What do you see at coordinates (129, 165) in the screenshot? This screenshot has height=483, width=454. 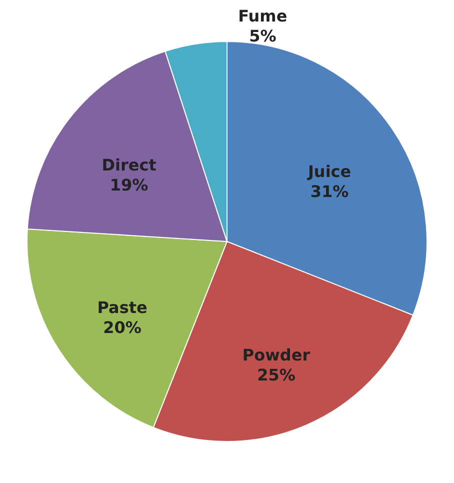 I see `slice-label: Direct` at bounding box center [129, 165].